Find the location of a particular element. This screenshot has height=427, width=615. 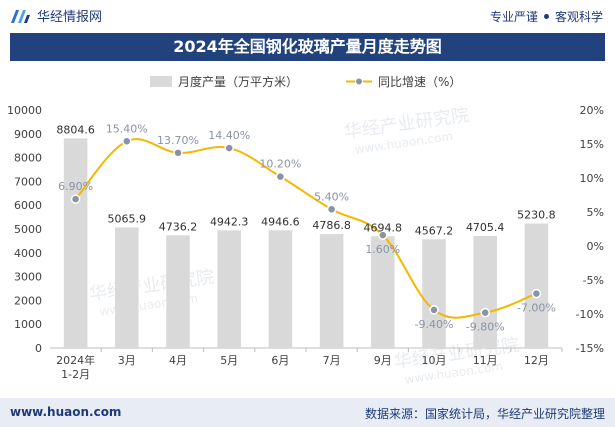

bar-value-label: 4567.2 is located at coordinates (434, 230).